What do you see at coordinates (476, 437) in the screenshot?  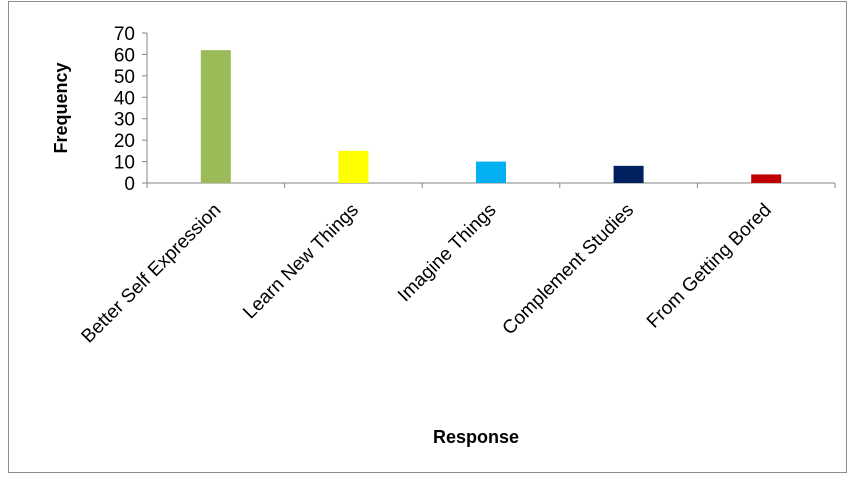 I see `x-axis-title: Response` at bounding box center [476, 437].